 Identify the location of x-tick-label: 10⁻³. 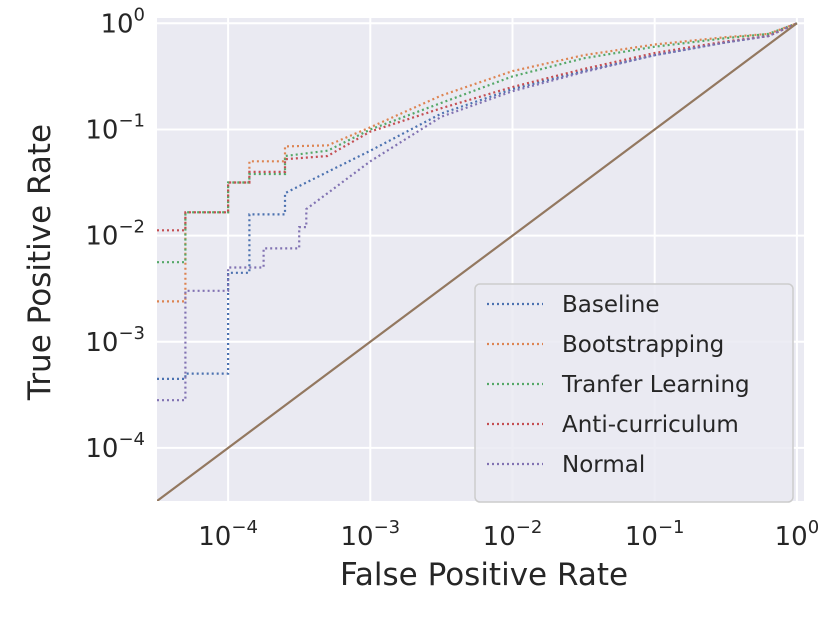
(370, 534).